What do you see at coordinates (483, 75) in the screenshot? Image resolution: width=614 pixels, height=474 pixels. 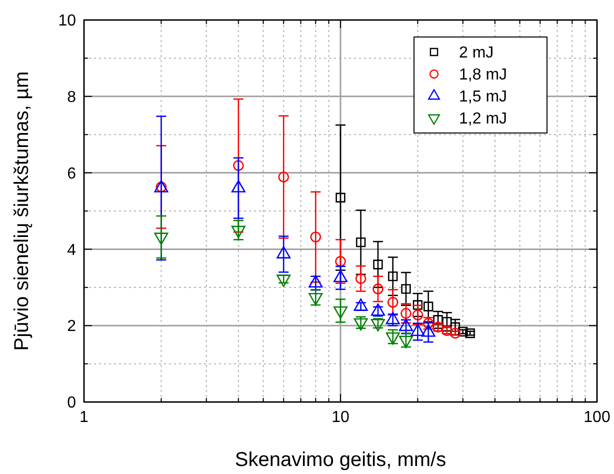 I see `legend-label: 1,8 mJ` at bounding box center [483, 75].